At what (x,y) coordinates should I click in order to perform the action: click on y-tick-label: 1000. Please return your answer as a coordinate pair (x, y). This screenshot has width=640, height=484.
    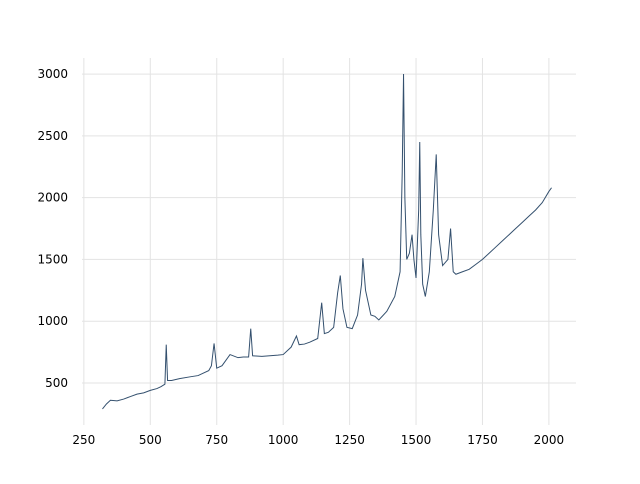
    Looking at the image, I should click on (52, 321).